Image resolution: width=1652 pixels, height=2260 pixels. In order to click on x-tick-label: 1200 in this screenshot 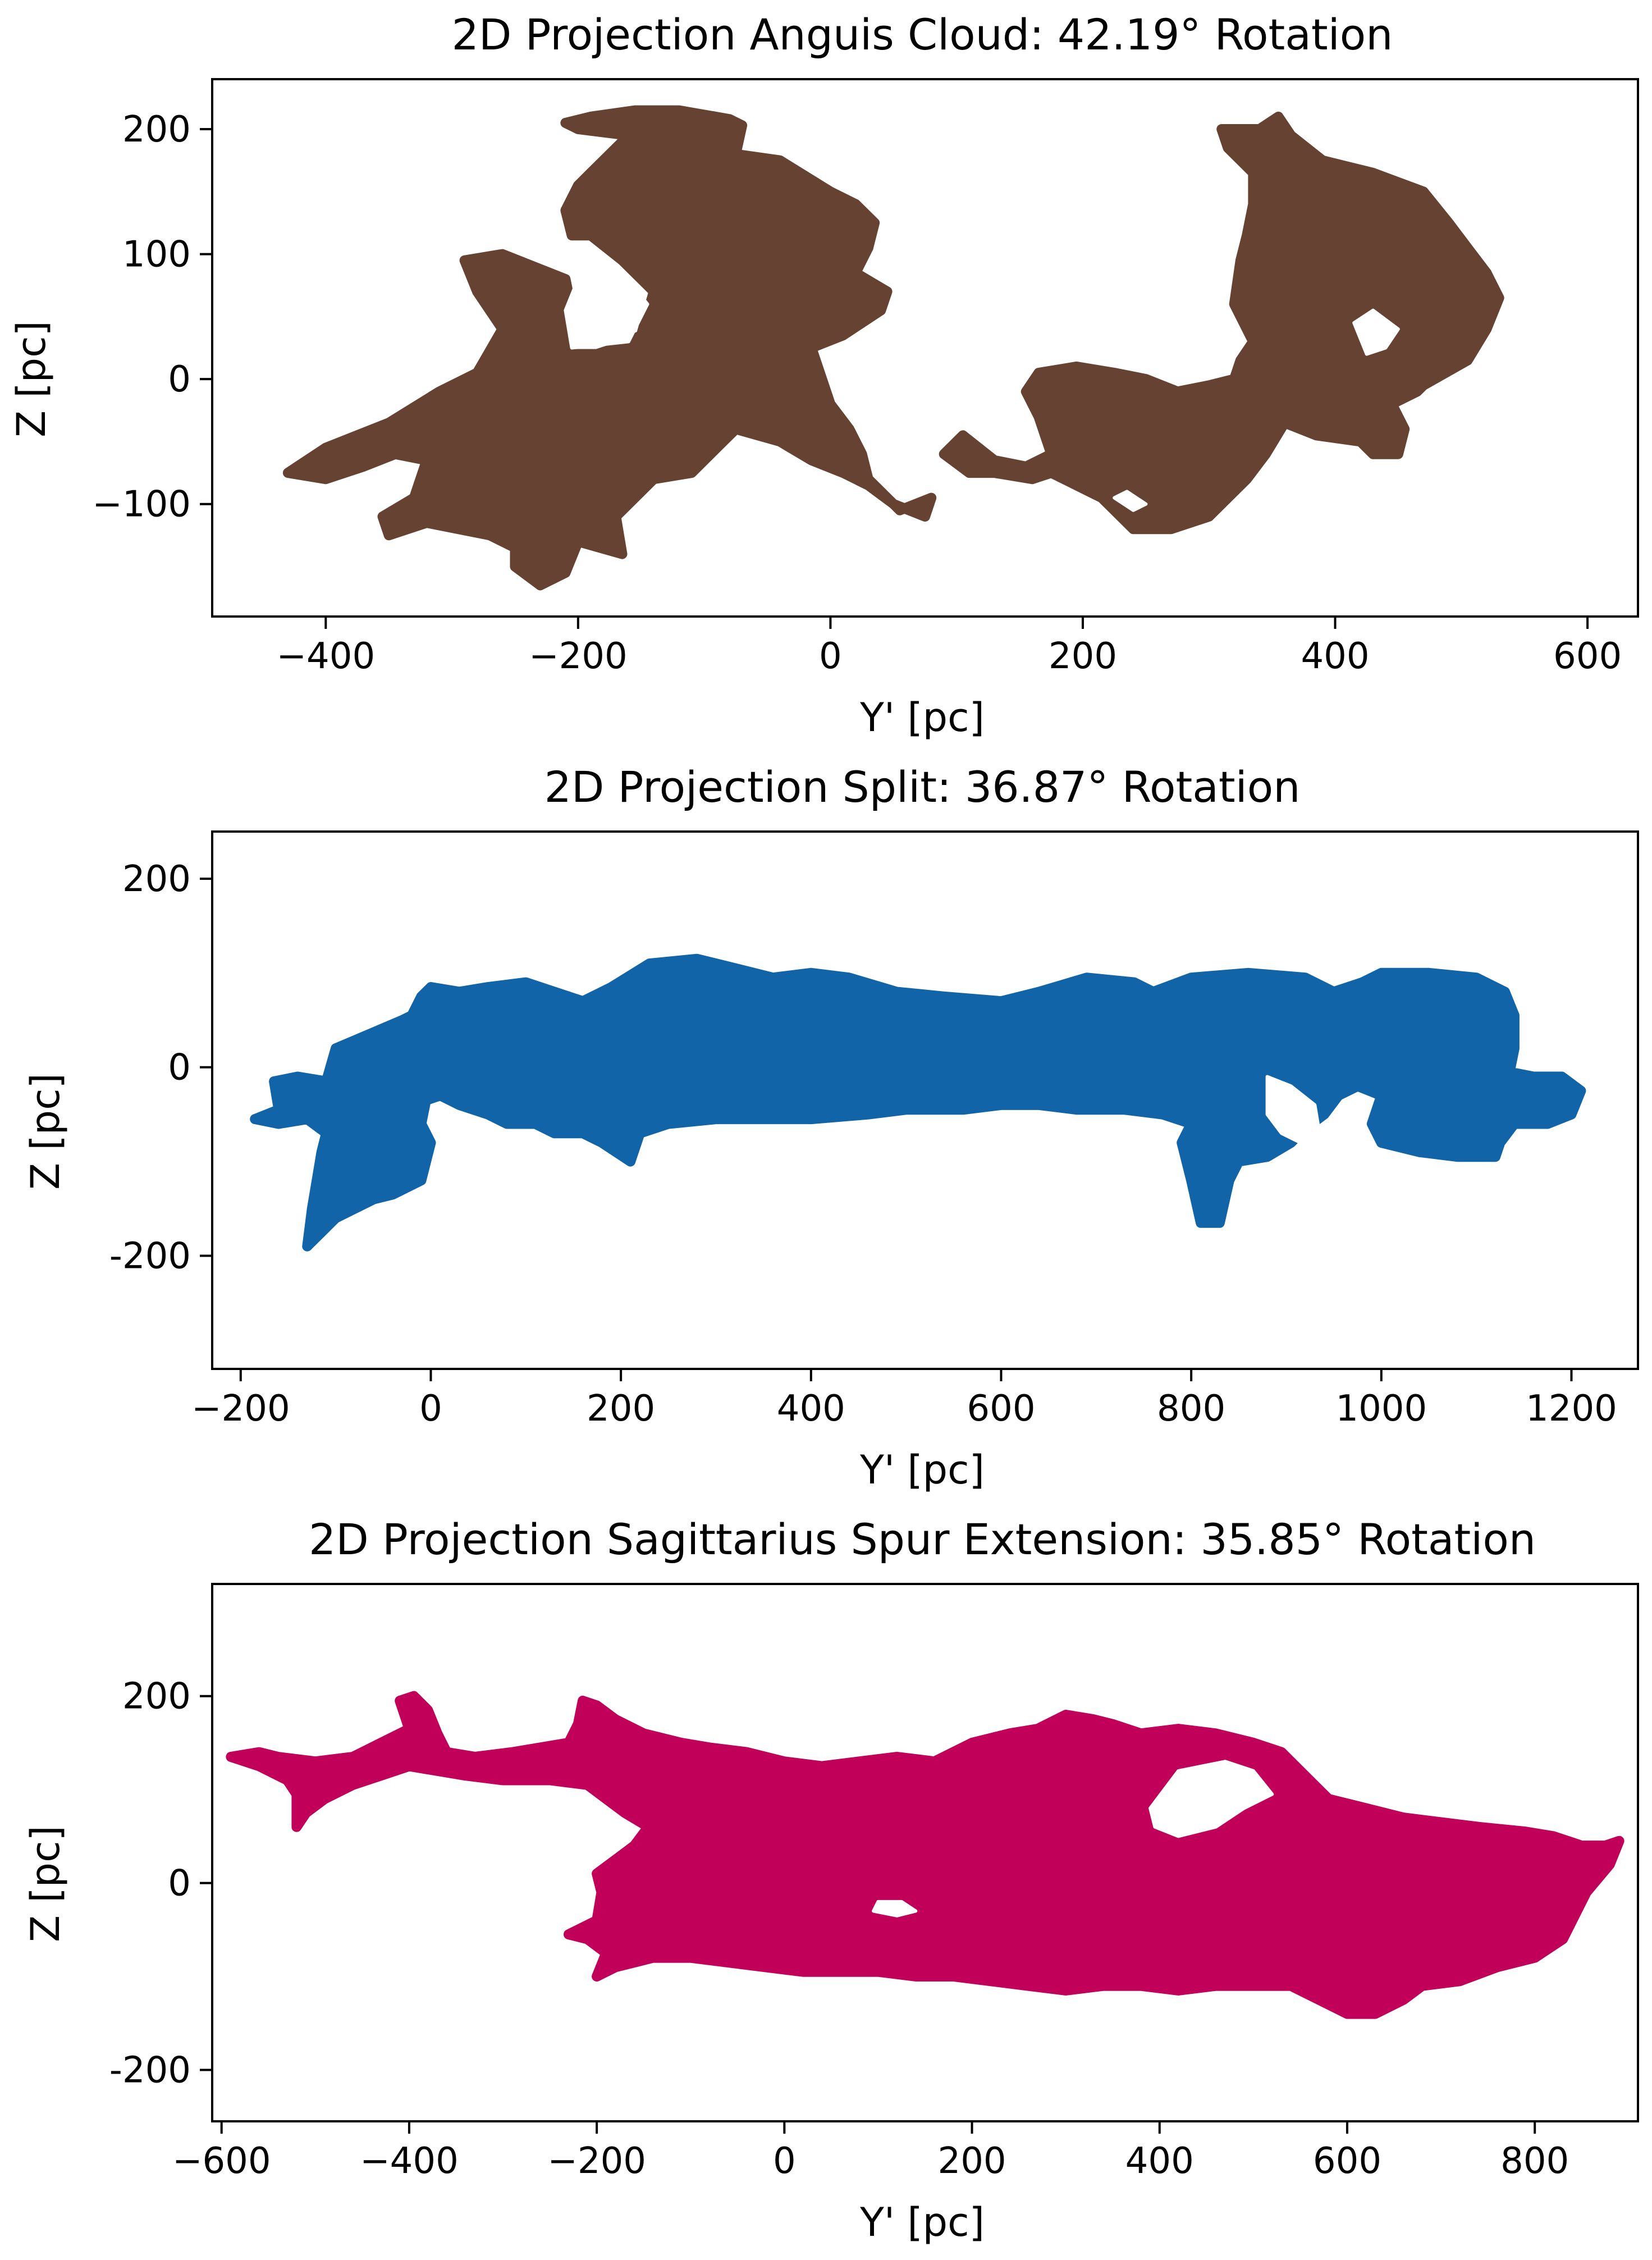, I will do `click(1571, 1409)`.